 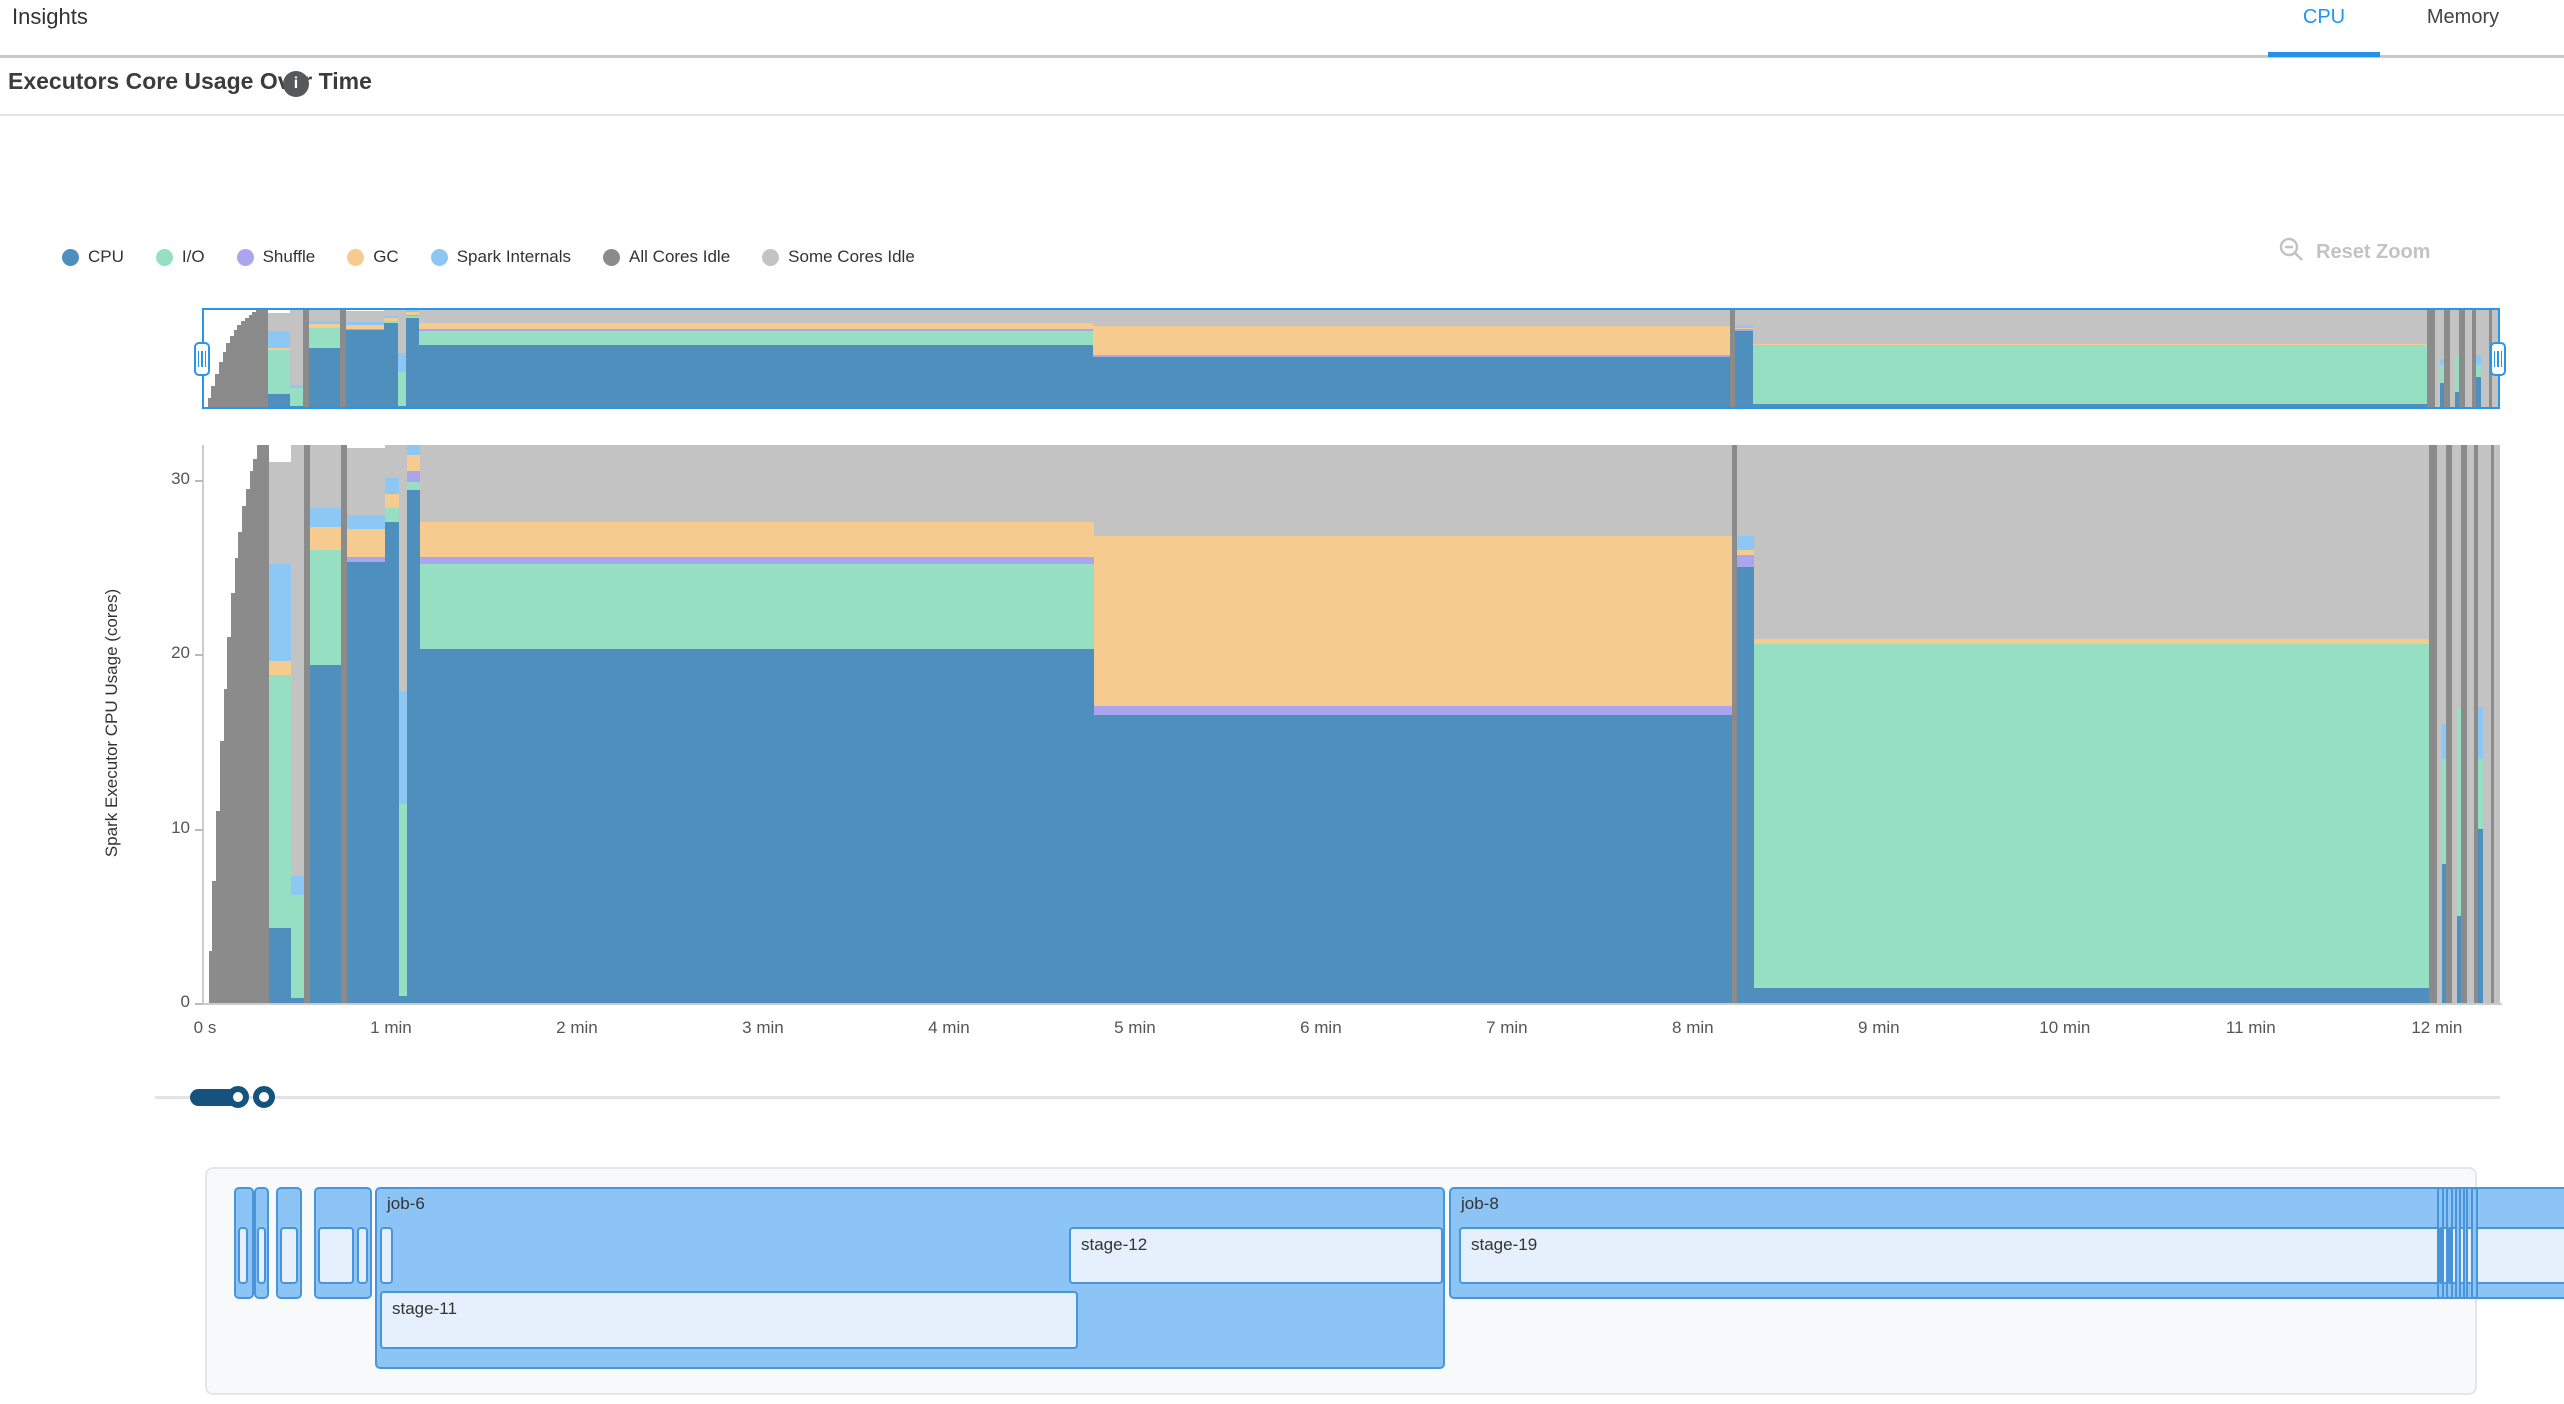 I want to click on legend-item-some_idle: Some Cores Idle, so click(x=838, y=257).